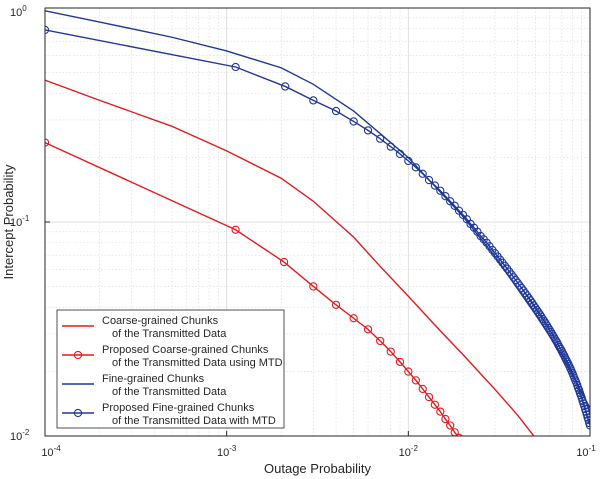 This screenshot has height=479, width=600. I want to click on x-tick-labels: 10⁻⁴ 10⁻³ 10⁻² 10⁻¹, so click(318, 445).